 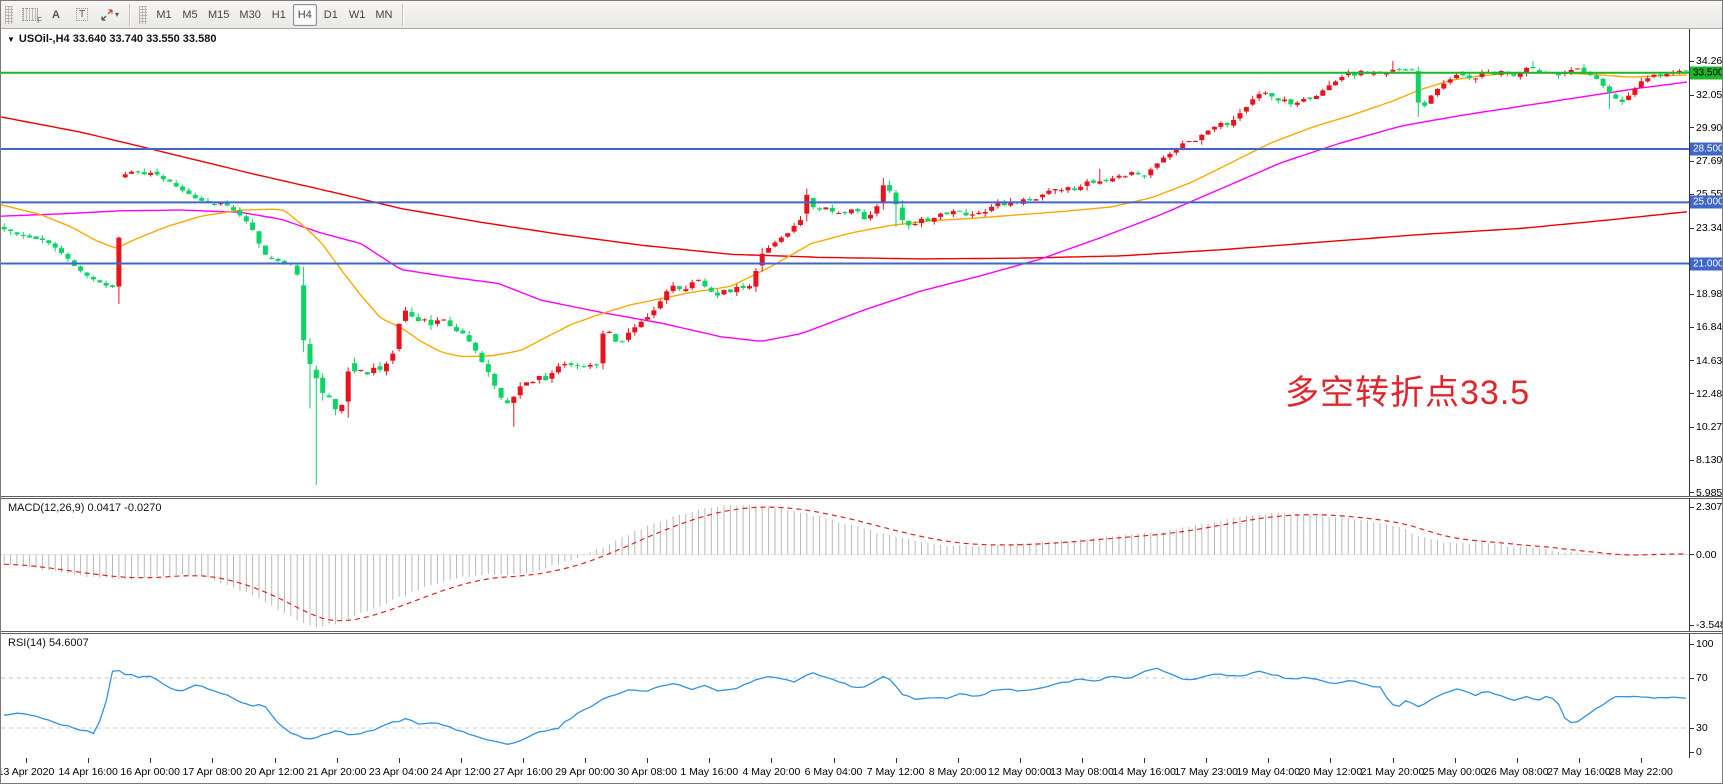 I want to click on timeframe-d1: D1, so click(x=330, y=14).